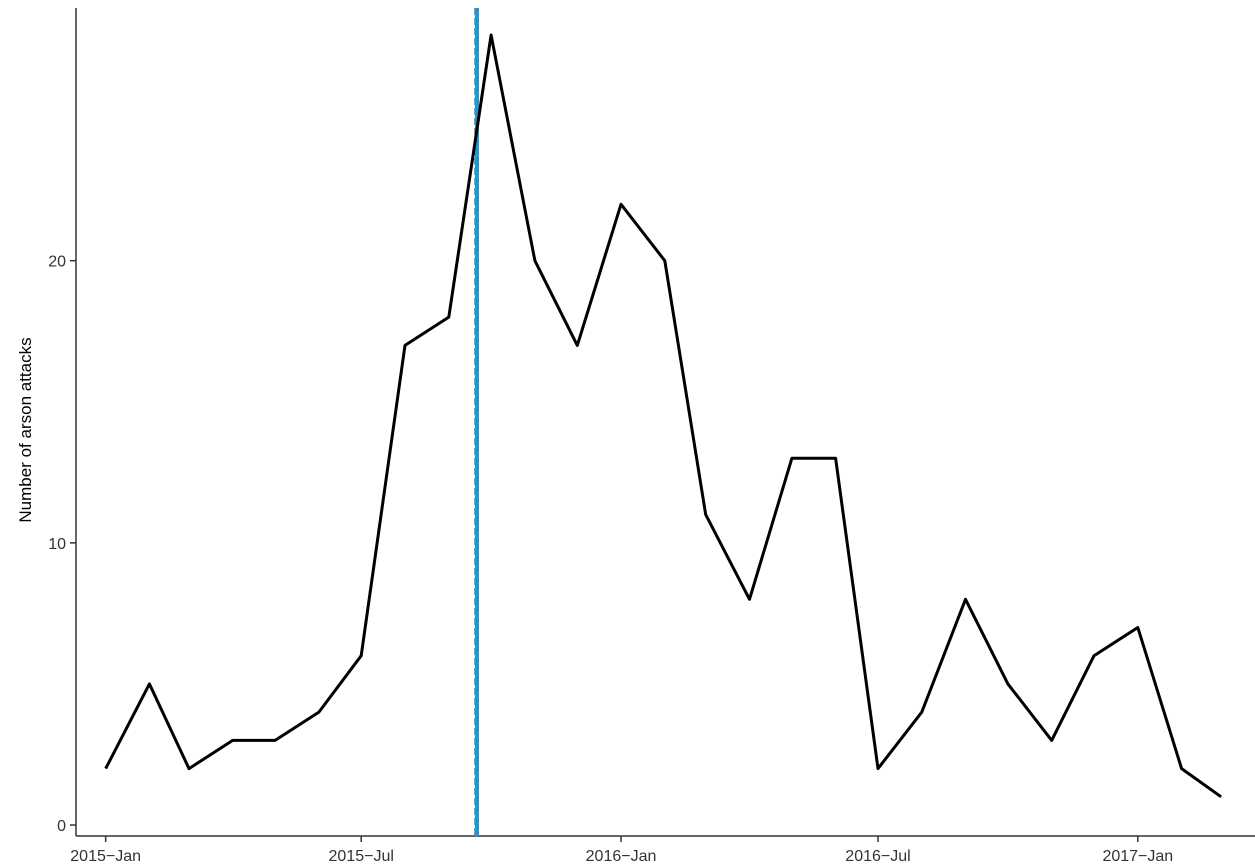 This screenshot has width=1255, height=866. I want to click on y-tick-label: 10, so click(57, 544).